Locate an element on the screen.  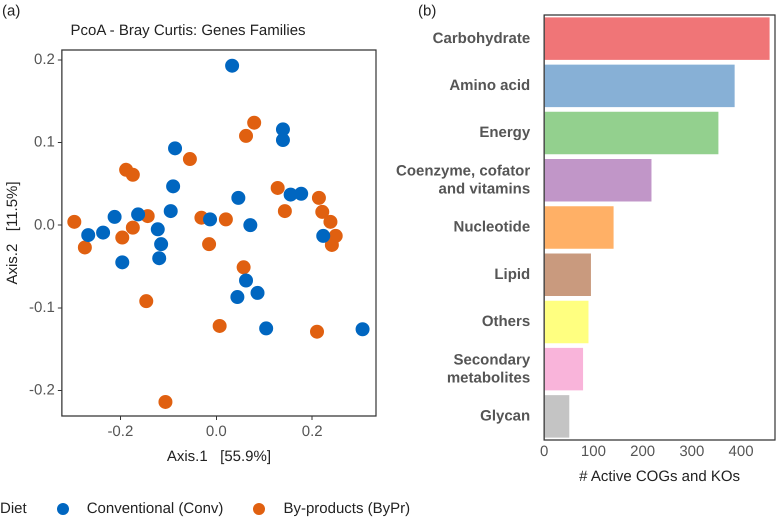
x-tick-label: 100 is located at coordinates (593, 451).